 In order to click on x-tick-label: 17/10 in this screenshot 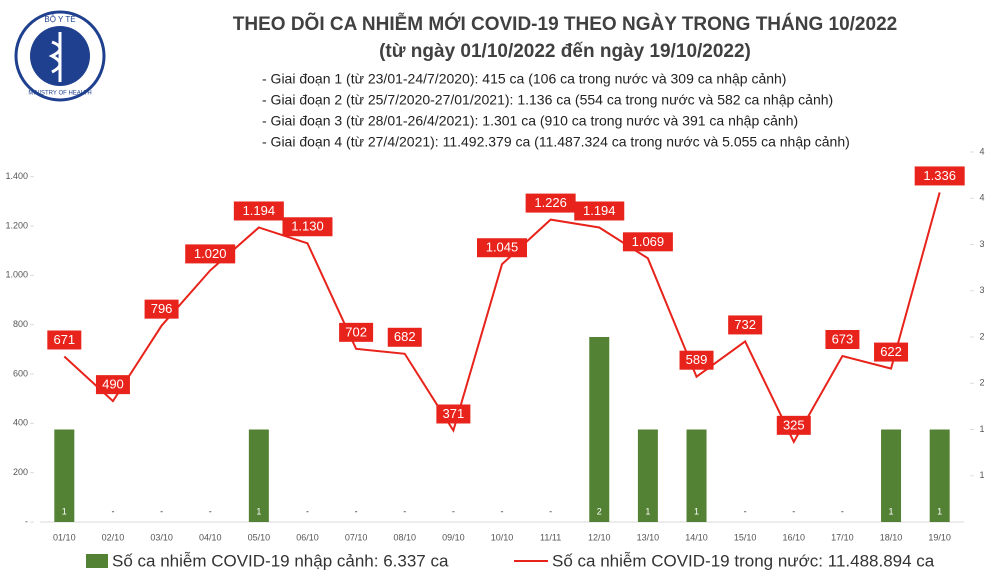, I will do `click(842, 537)`.